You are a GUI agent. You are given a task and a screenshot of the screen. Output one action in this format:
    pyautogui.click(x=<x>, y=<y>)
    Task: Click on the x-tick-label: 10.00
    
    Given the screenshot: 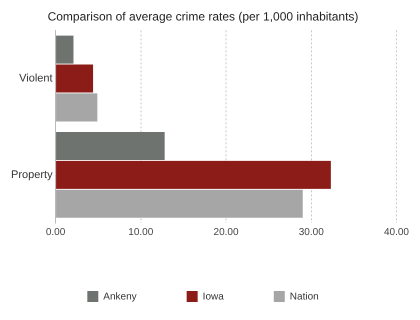 What is the action you would take?
    pyautogui.click(x=141, y=232)
    